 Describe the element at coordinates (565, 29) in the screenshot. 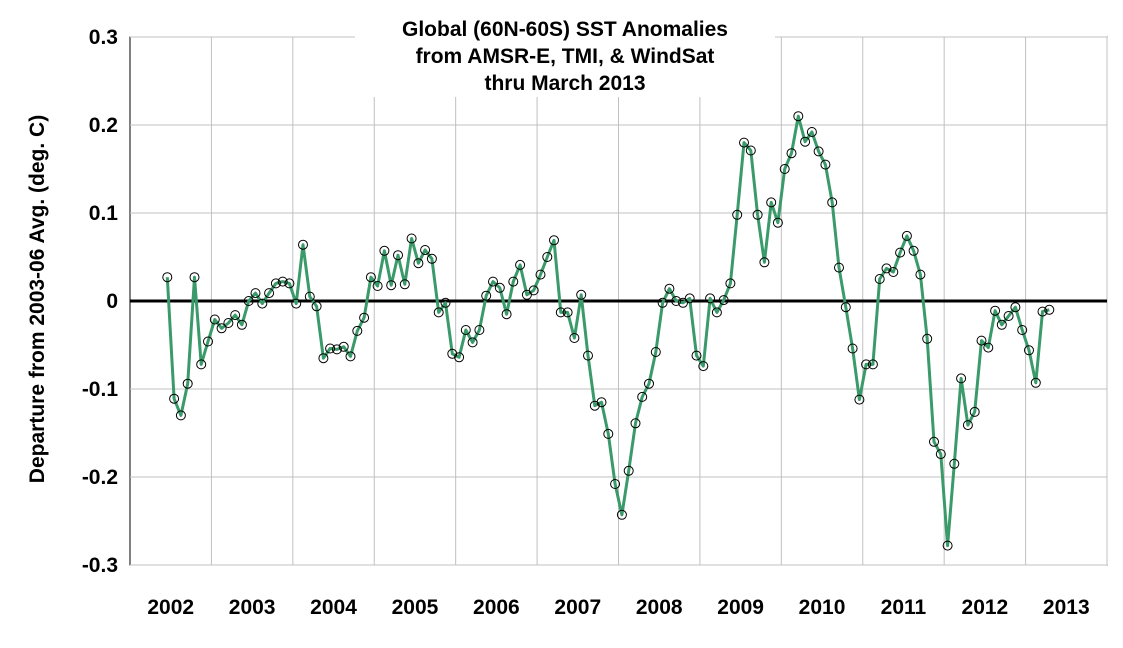

I see `chart-title-line-1: Global (60N-60S) SST Anomalies` at that location.